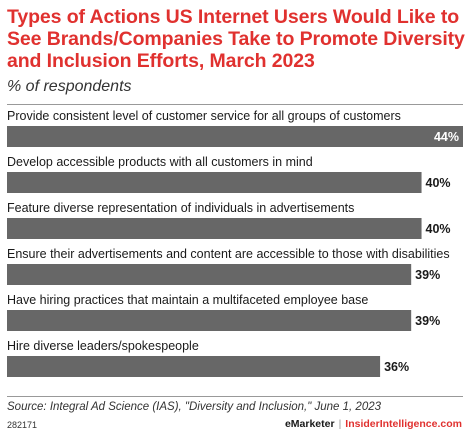 This screenshot has width=470, height=436. Describe the element at coordinates (309, 424) in the screenshot. I see `emarketer-logo-text: eMarketer` at that location.